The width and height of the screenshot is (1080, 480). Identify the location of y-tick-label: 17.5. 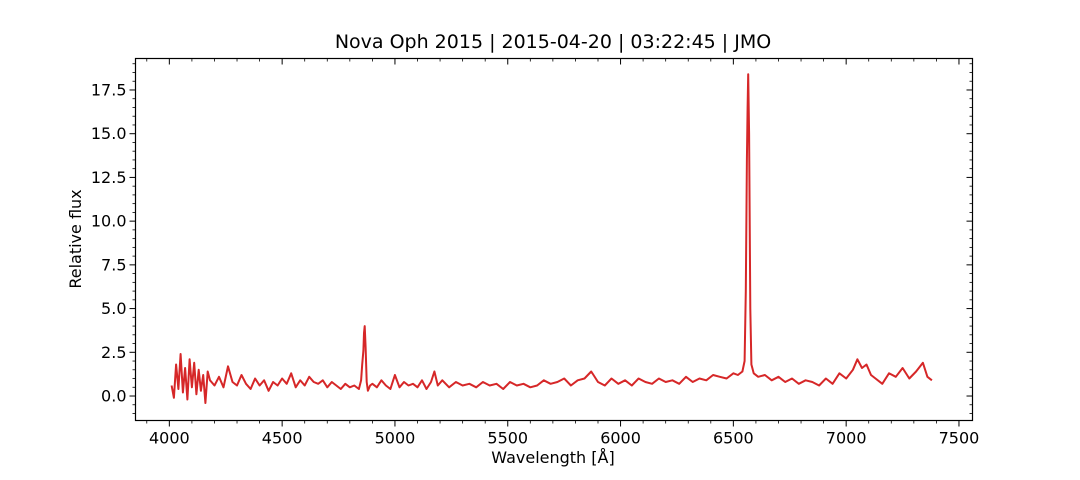
(109, 89).